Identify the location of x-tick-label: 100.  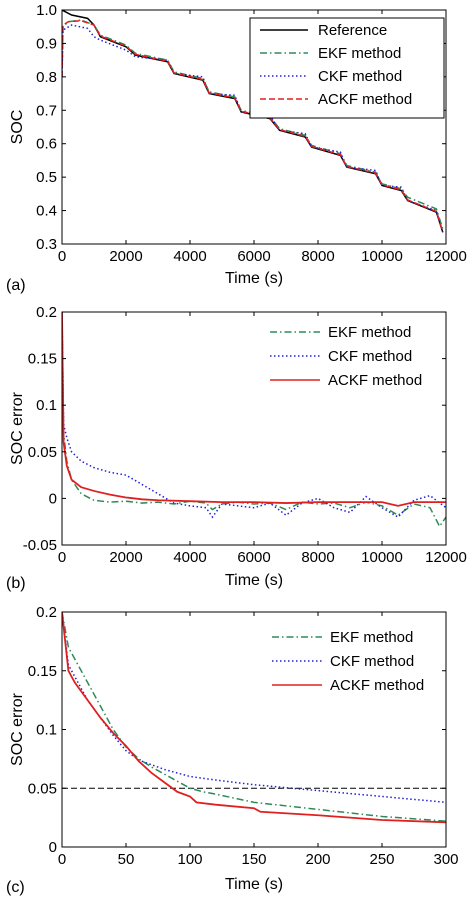
(189, 859).